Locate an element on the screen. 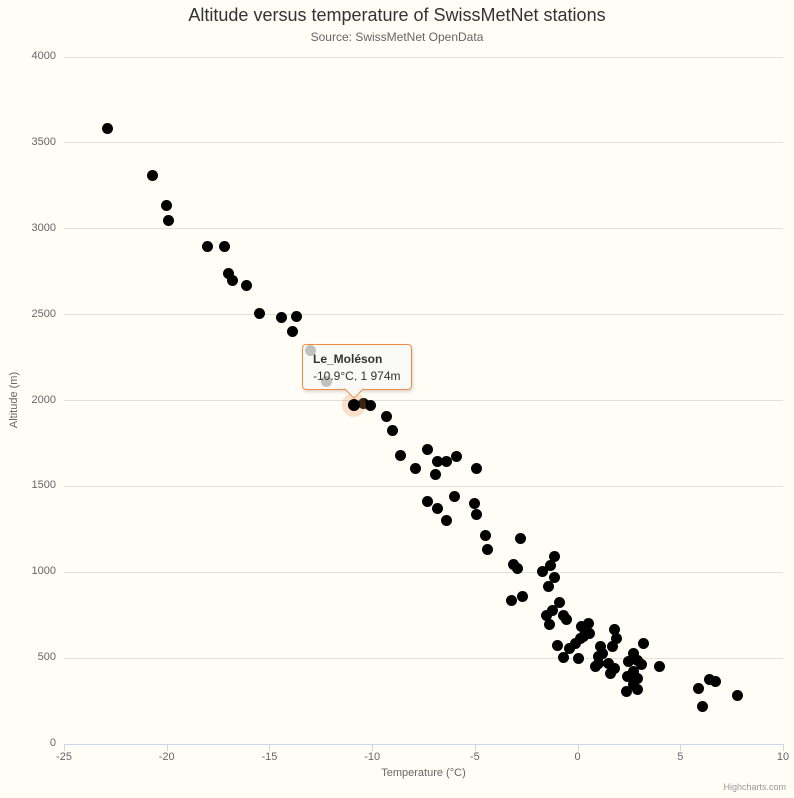  credits-link: Highcharts.com is located at coordinates (754, 787).